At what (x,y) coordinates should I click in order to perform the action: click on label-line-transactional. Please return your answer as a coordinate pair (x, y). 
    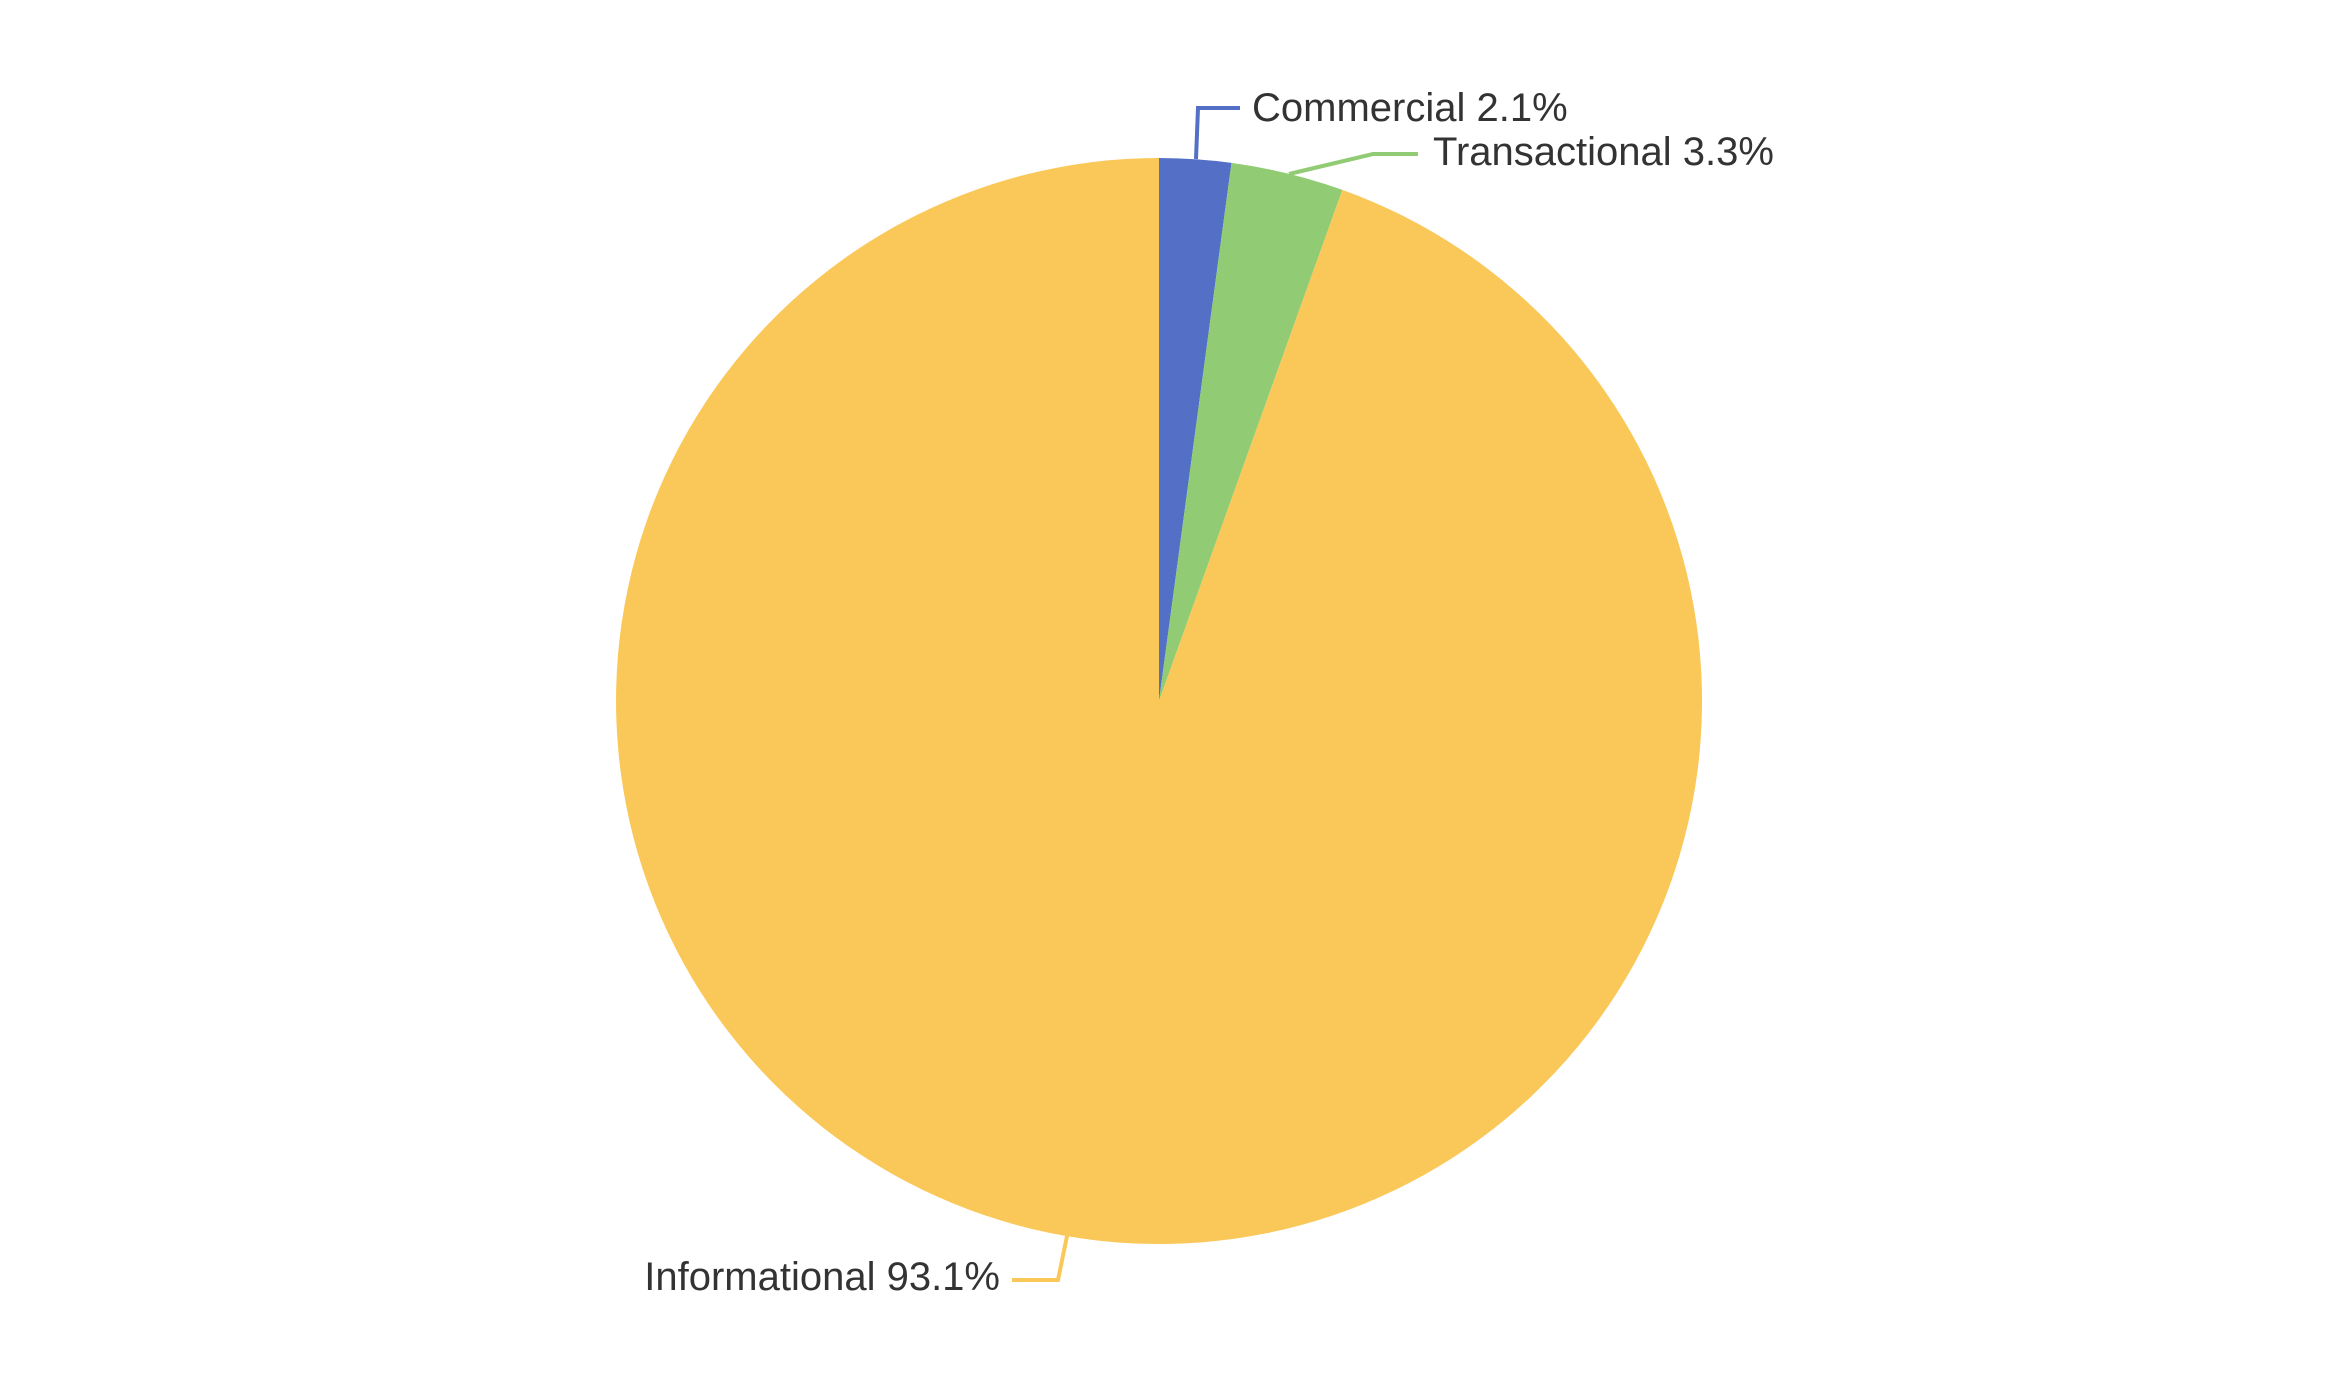
    Looking at the image, I should click on (1353, 164).